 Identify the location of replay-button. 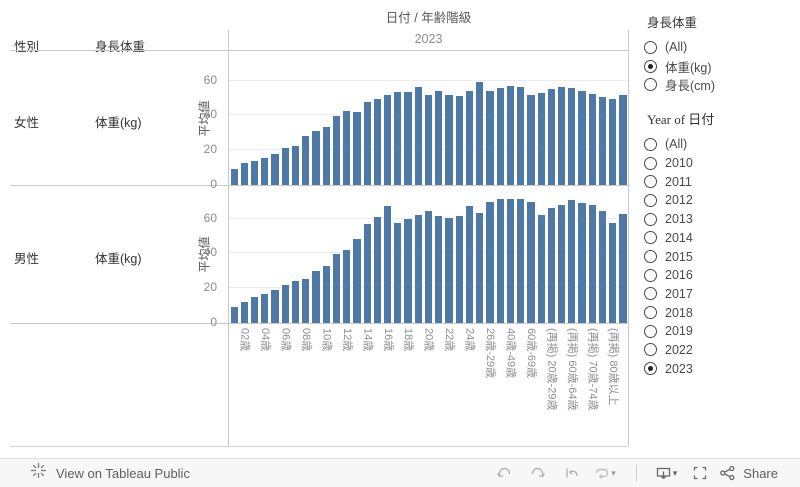
(602, 473).